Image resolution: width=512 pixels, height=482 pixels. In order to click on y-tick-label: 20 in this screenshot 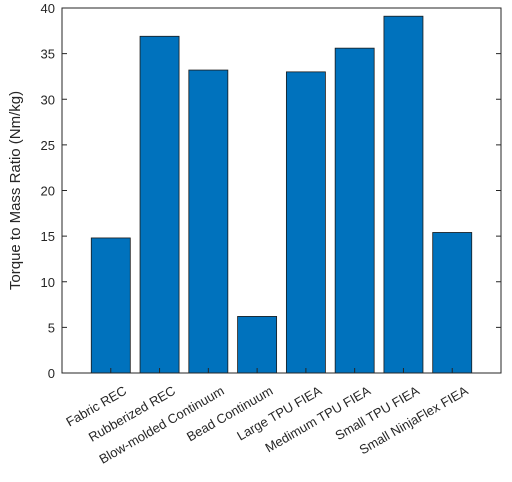, I will do `click(48, 191)`.